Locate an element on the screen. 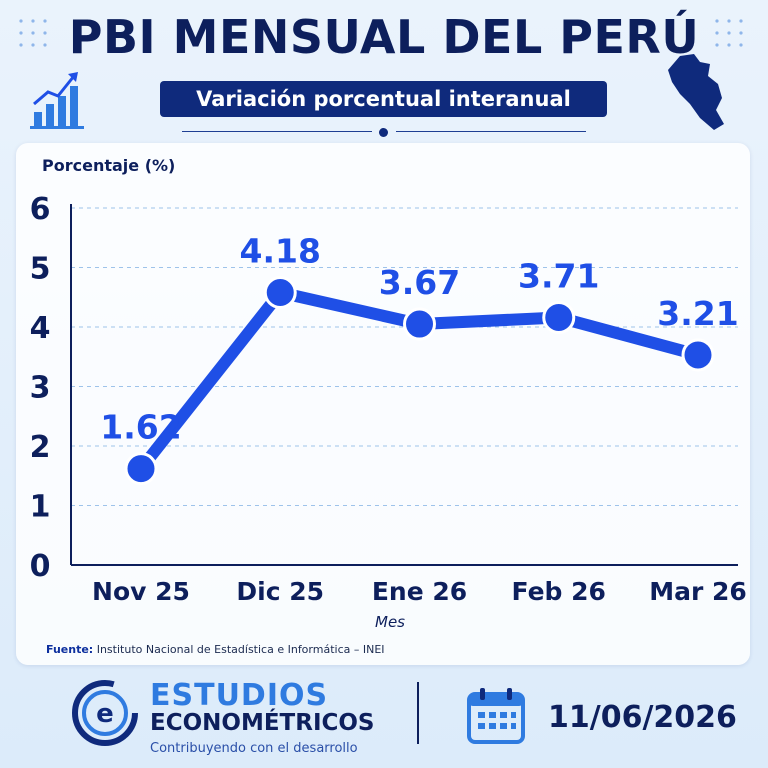 The width and height of the screenshot is (768, 768). divider-left is located at coordinates (277, 131).